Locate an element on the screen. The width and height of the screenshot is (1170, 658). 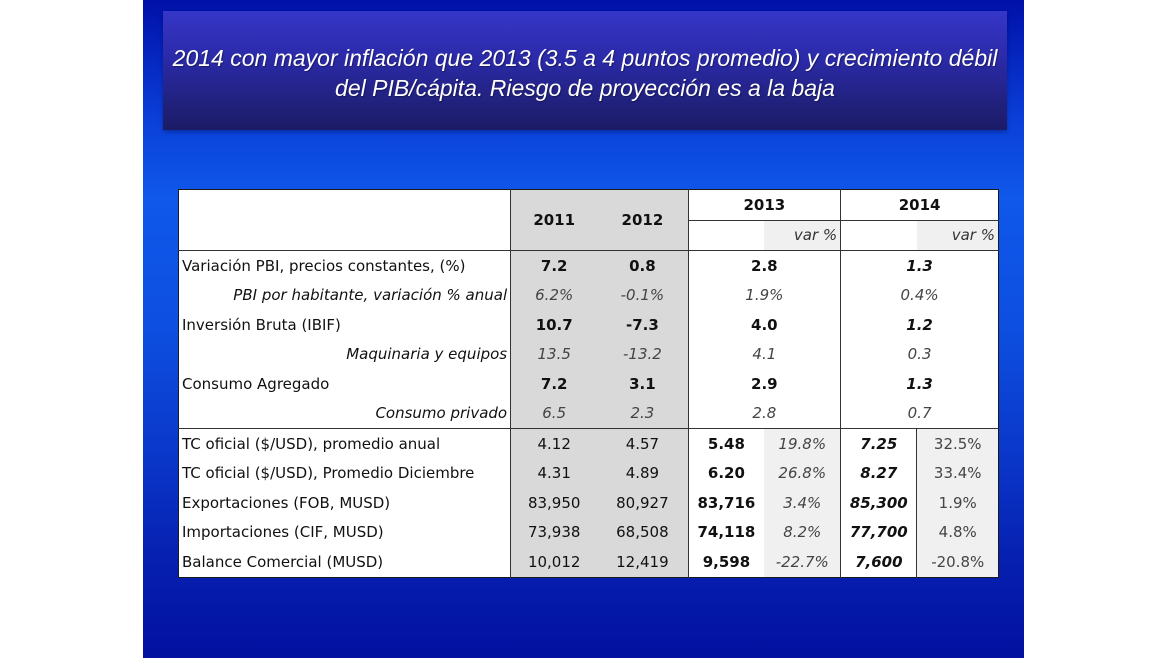
header-2013: 2013 is located at coordinates (764, 205).